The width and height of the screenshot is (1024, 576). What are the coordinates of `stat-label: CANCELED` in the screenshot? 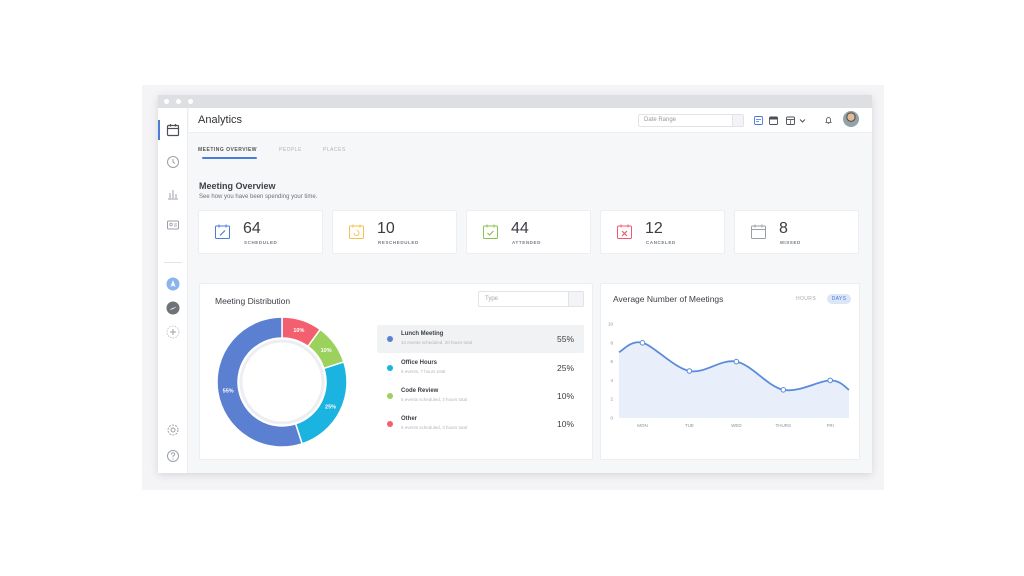 It's located at (661, 242).